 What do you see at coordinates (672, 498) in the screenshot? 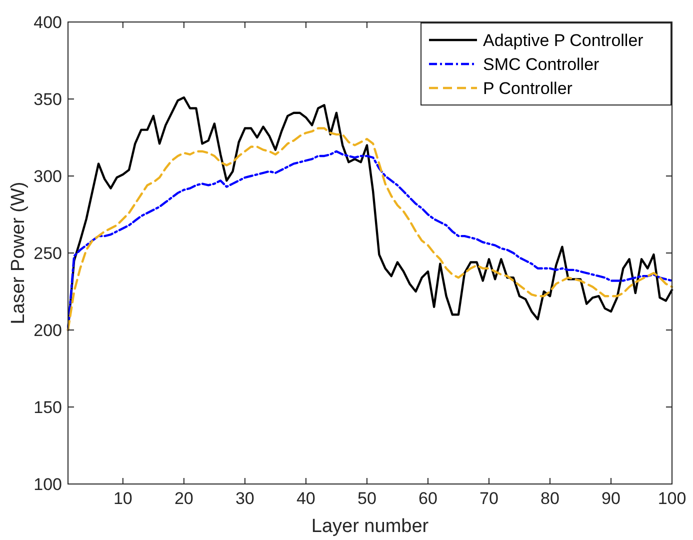
I see `x-tick-label: 100` at bounding box center [672, 498].